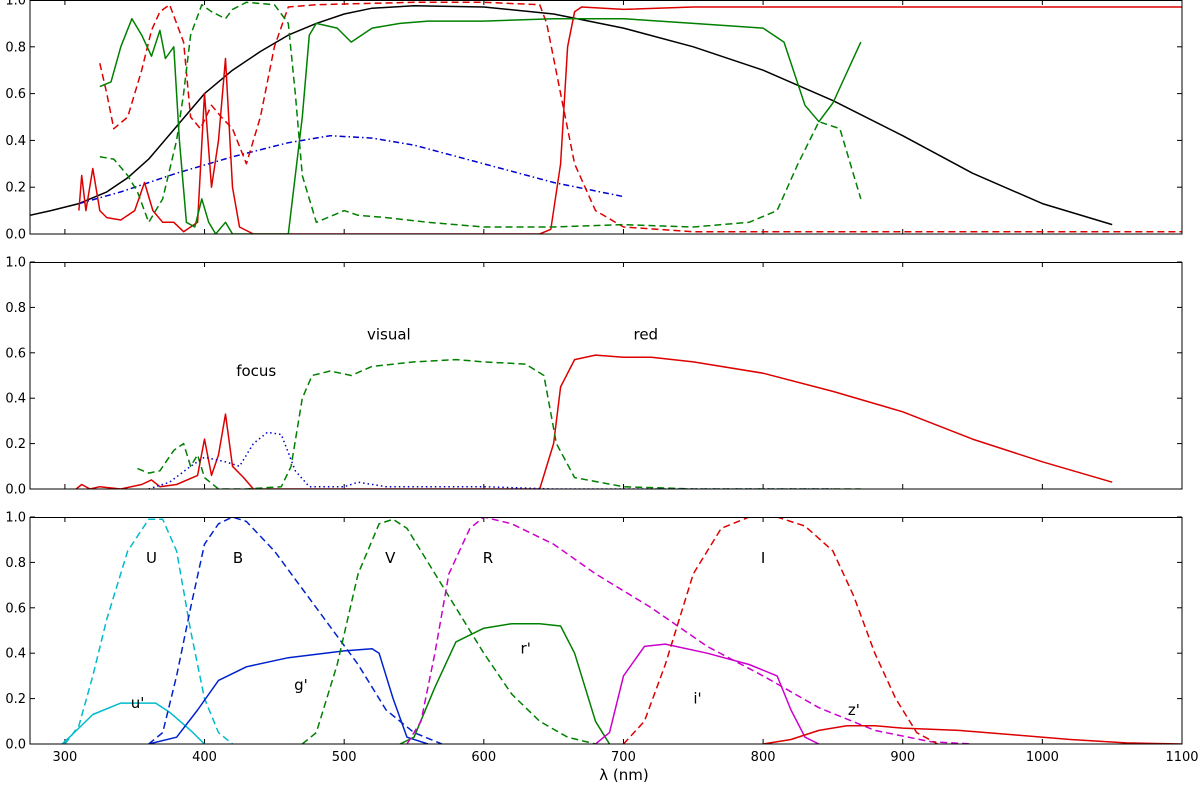  I want to click on x-axis-label: λ (nm), so click(623, 775).